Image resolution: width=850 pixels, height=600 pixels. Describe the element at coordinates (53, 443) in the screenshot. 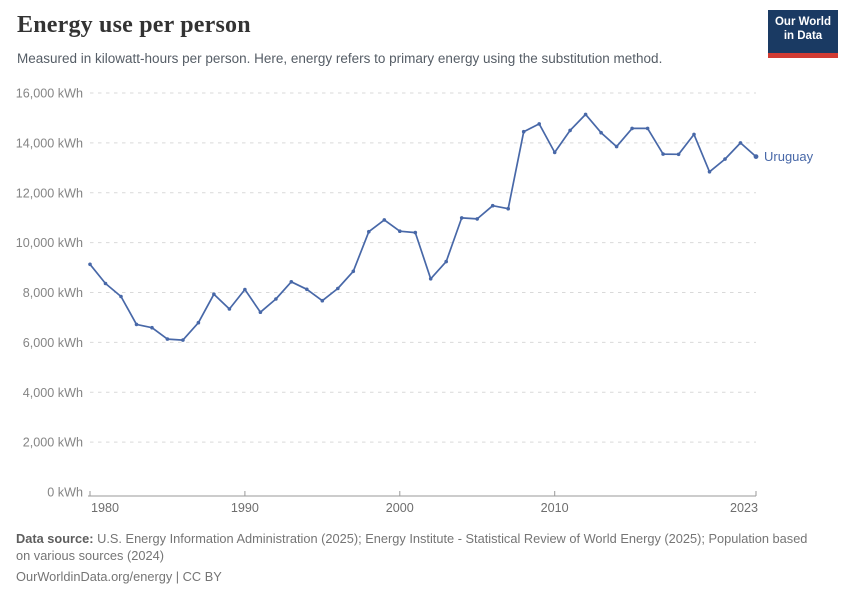

I see `y-axis-label: 2,000 kWh` at that location.